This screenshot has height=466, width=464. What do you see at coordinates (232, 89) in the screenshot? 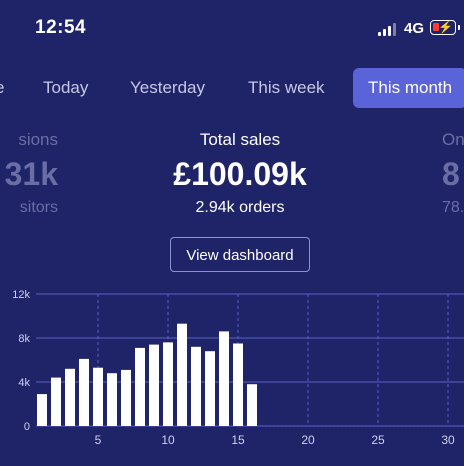
I see `period-tabs: e Today Yesterday This week This month` at bounding box center [232, 89].